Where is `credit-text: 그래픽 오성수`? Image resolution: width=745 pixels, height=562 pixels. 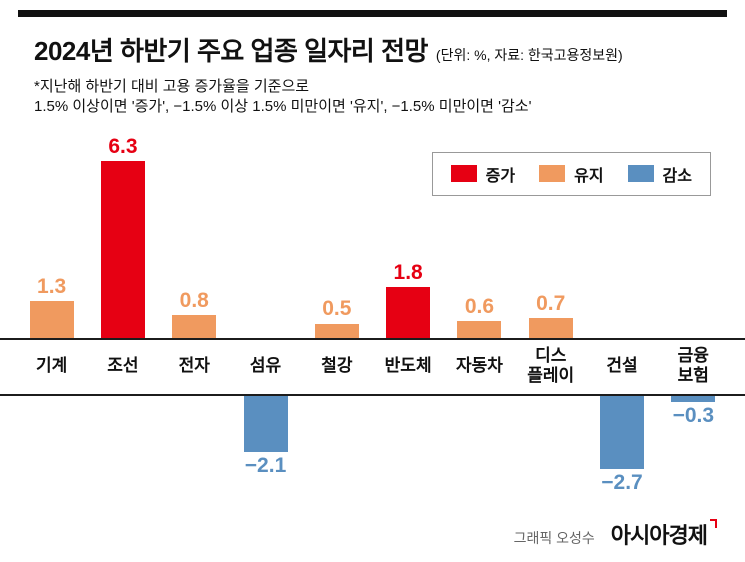 credit-text: 그래픽 오성수 is located at coordinates (554, 538).